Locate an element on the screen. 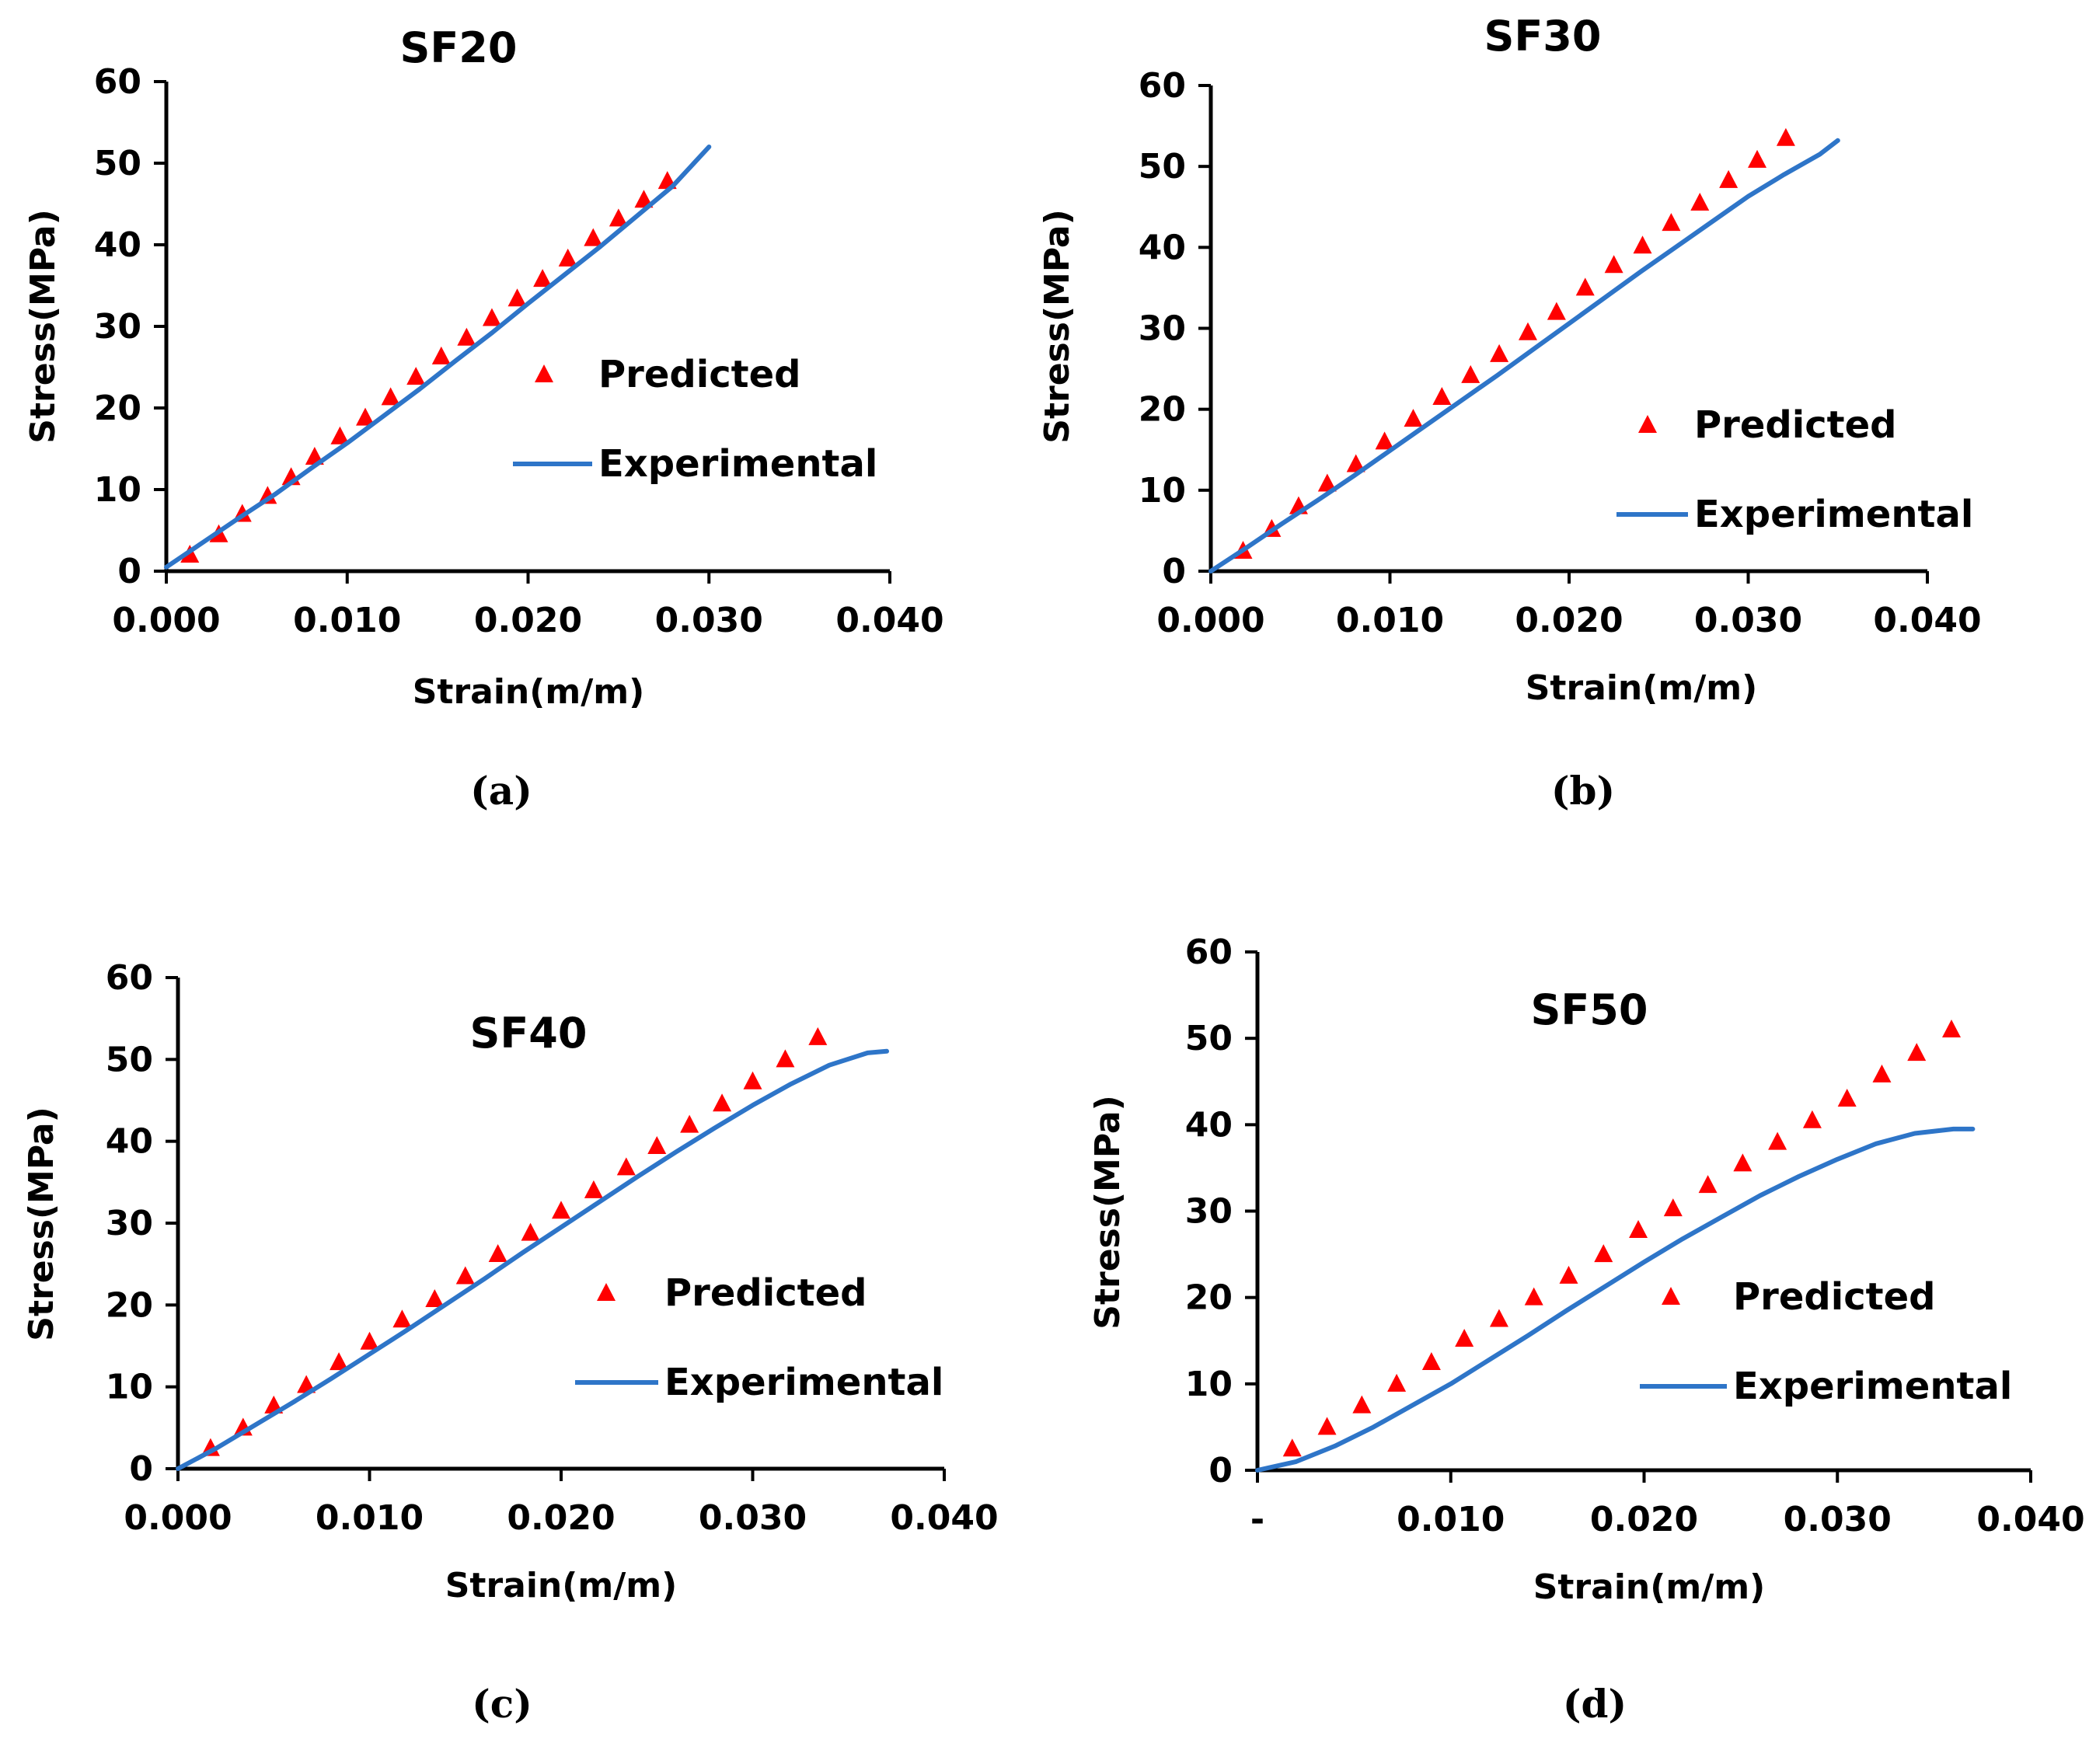 The width and height of the screenshot is (2096, 1764). panel-caption: (d) is located at coordinates (1595, 1704).